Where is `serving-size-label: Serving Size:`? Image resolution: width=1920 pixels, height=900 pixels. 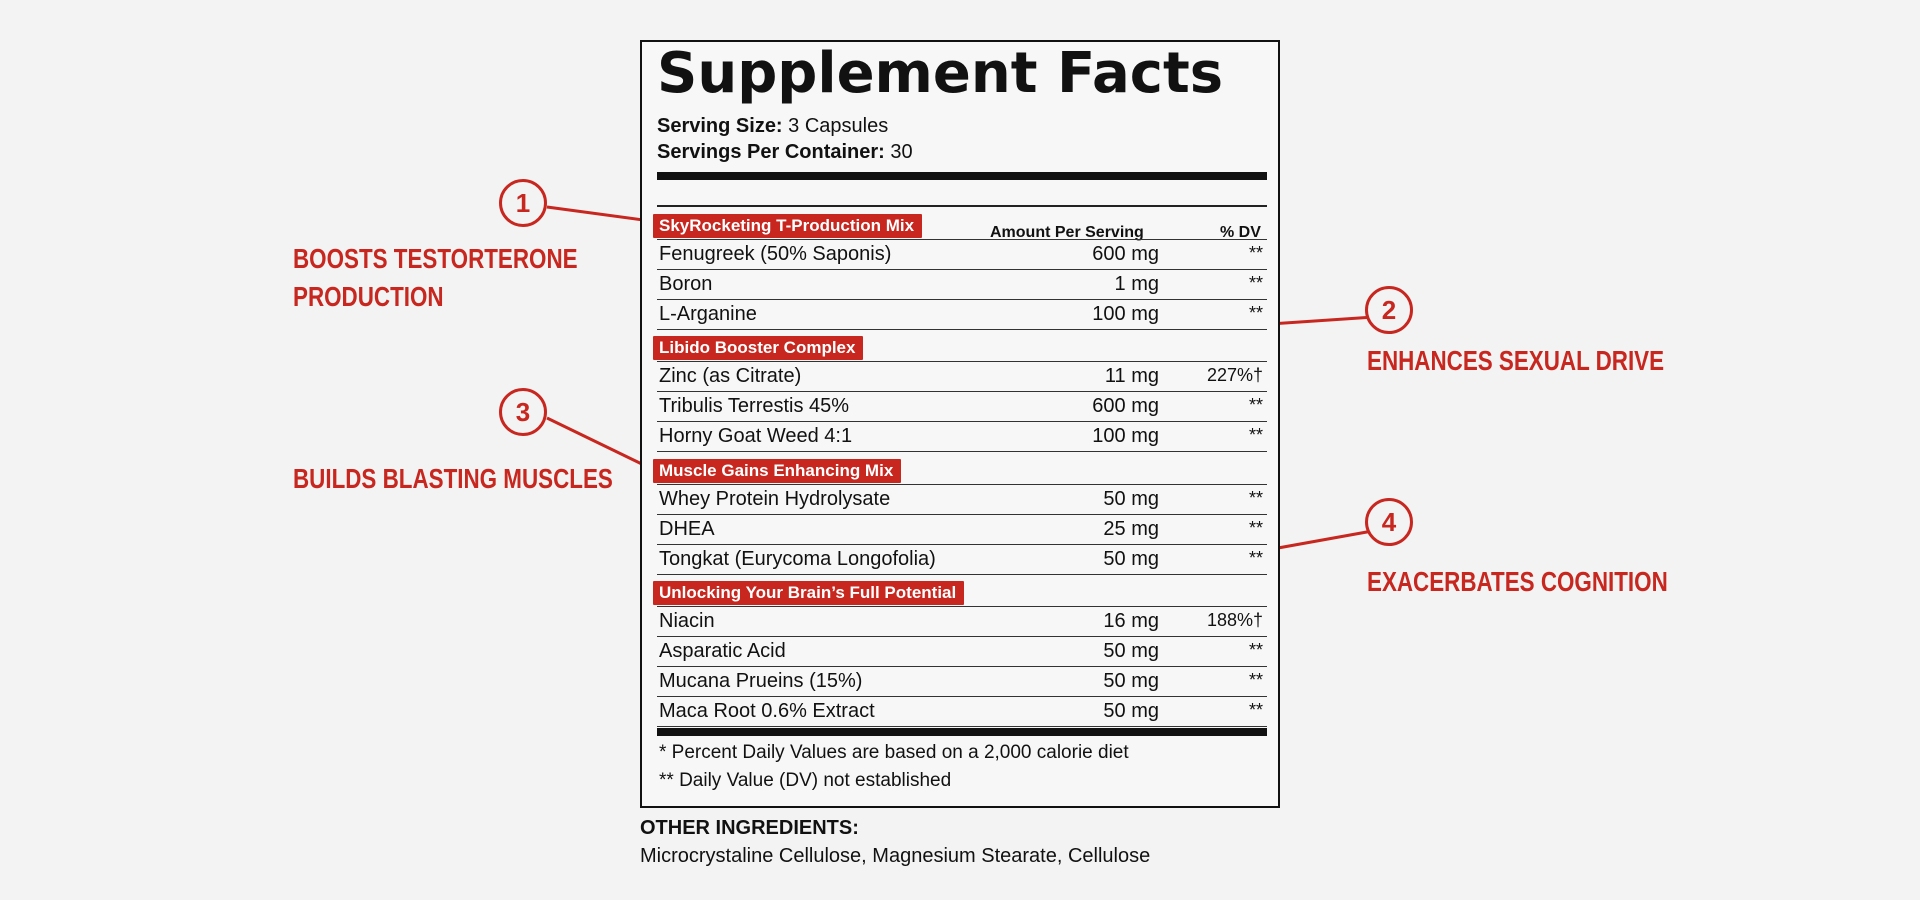
serving-size-label: Serving Size: is located at coordinates (720, 126).